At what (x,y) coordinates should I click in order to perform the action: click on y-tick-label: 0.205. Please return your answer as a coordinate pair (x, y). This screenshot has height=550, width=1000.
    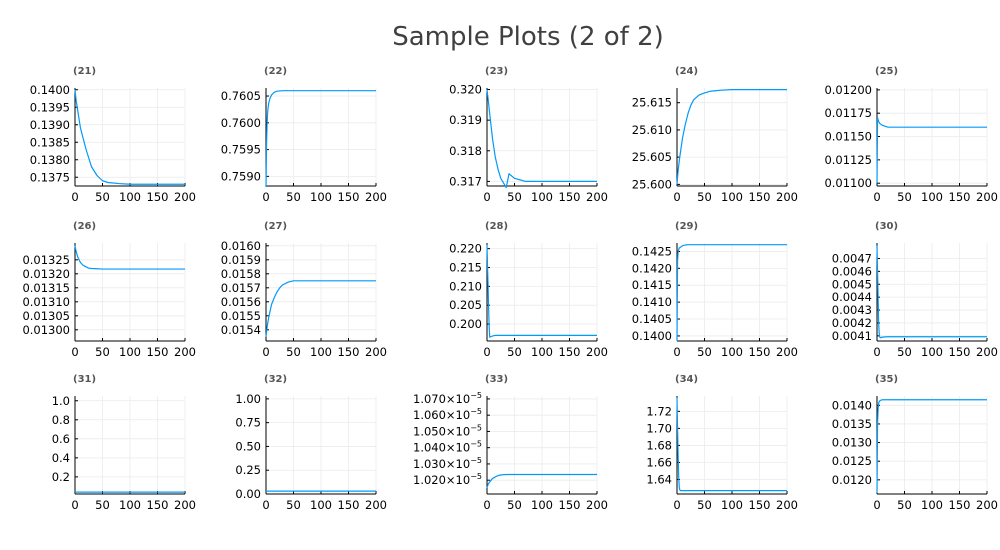
    Looking at the image, I should click on (465, 305).